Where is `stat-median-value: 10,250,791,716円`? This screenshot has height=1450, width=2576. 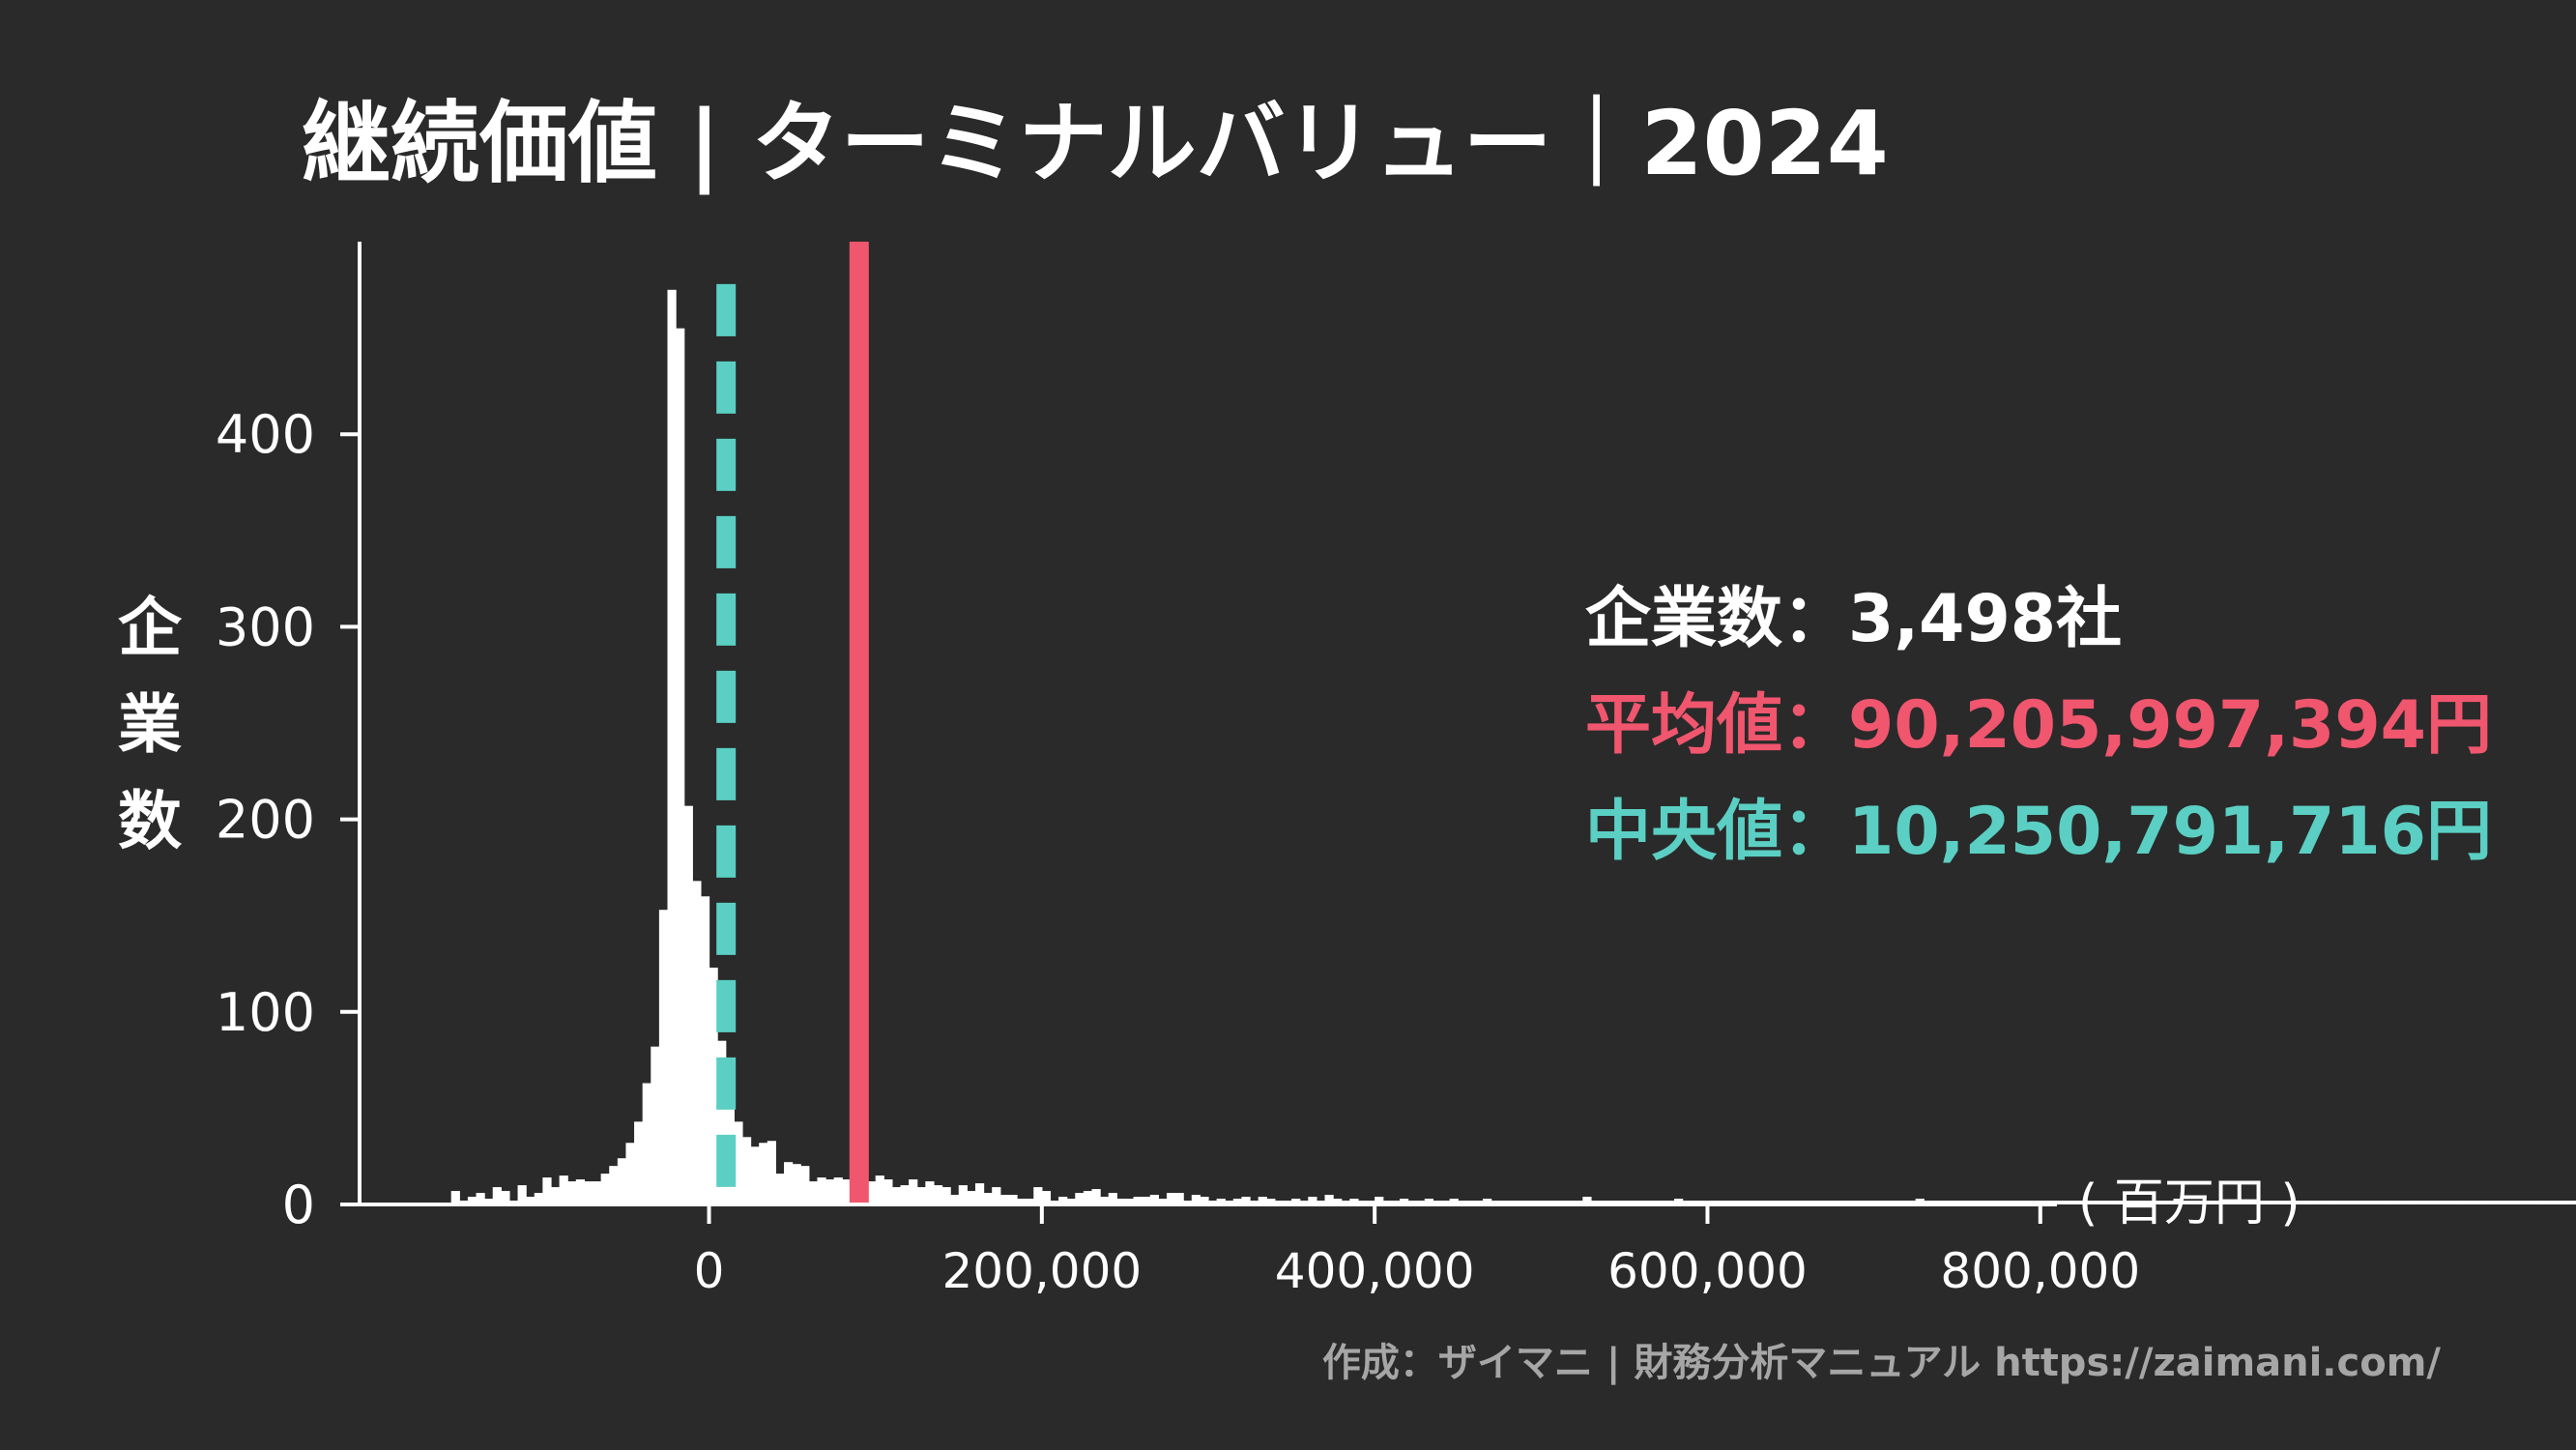 stat-median-value: 10,250,791,716円 is located at coordinates (2170, 832).